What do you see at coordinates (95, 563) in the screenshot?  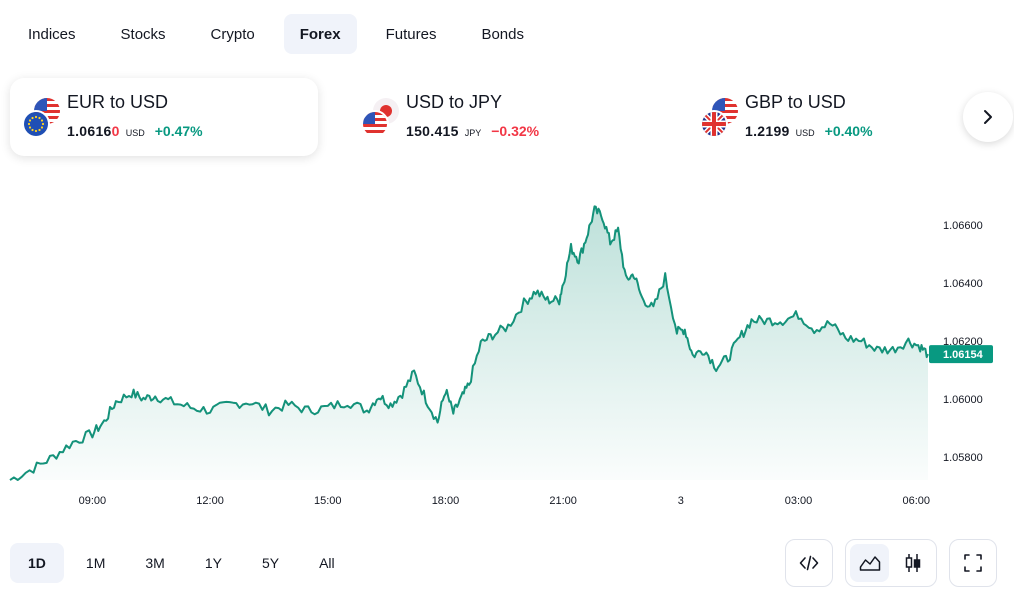 I see `range-1m: 1M` at bounding box center [95, 563].